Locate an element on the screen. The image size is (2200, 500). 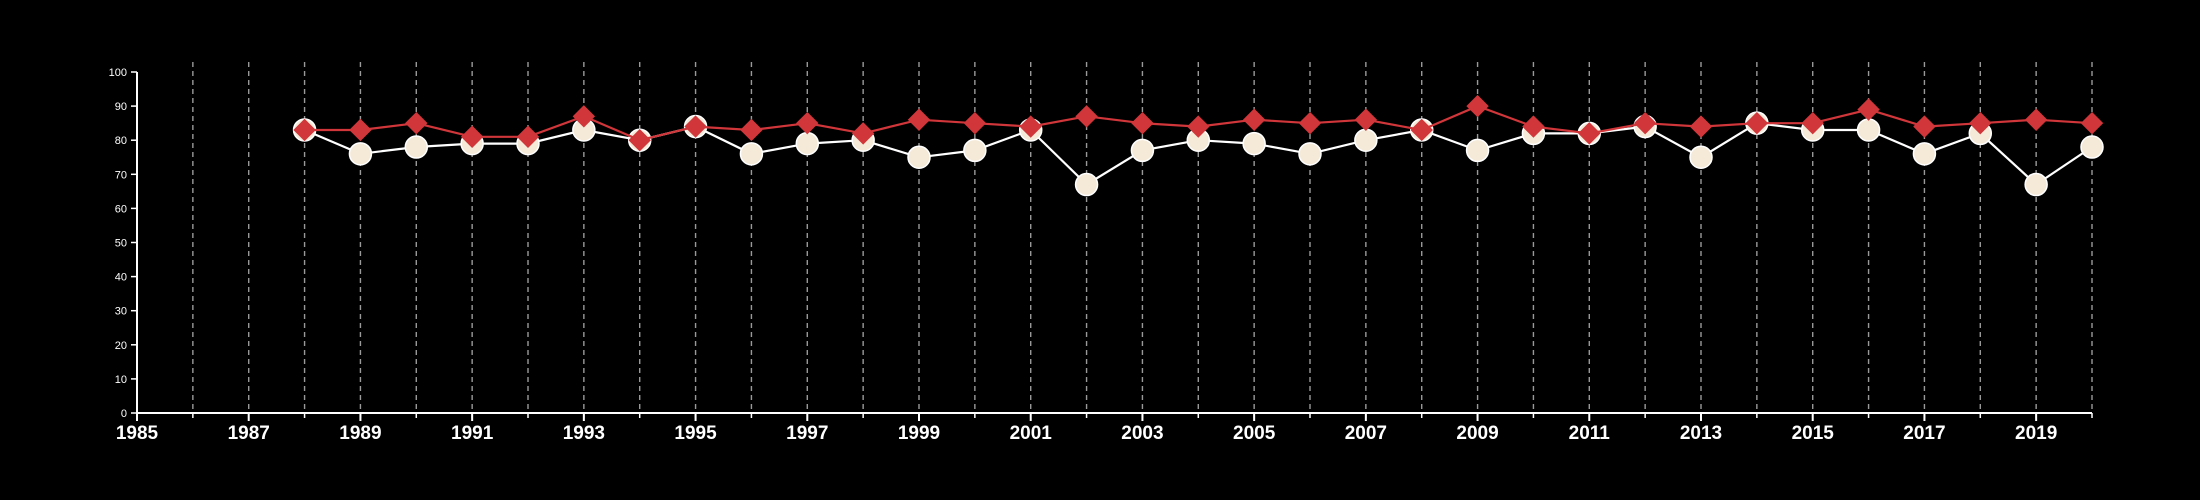
x-tick-label: 2009 is located at coordinates (1477, 433).